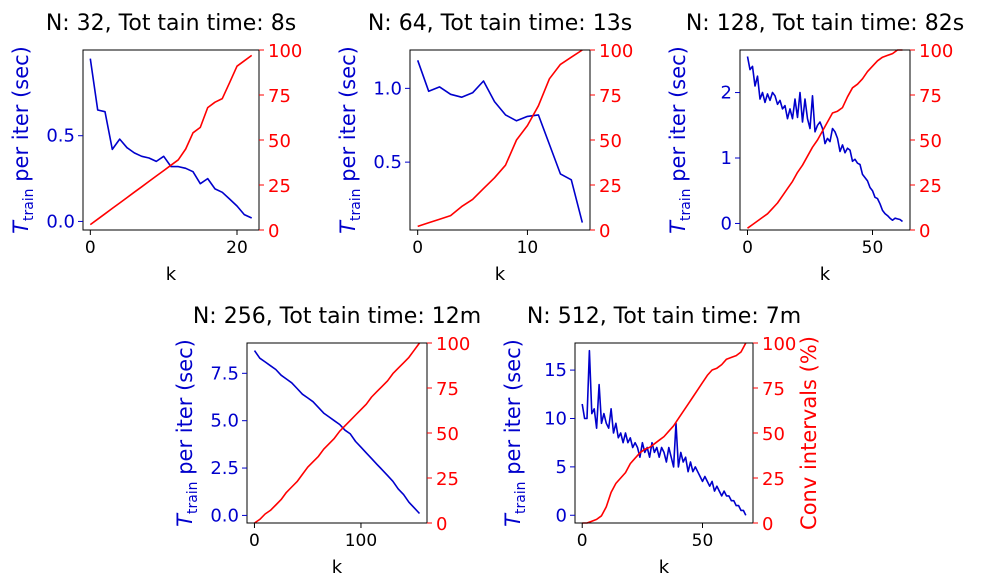 This screenshot has height=587, width=996. I want to click on chart-title-3: N: 128, Tot tain time: 82s, so click(825, 23).